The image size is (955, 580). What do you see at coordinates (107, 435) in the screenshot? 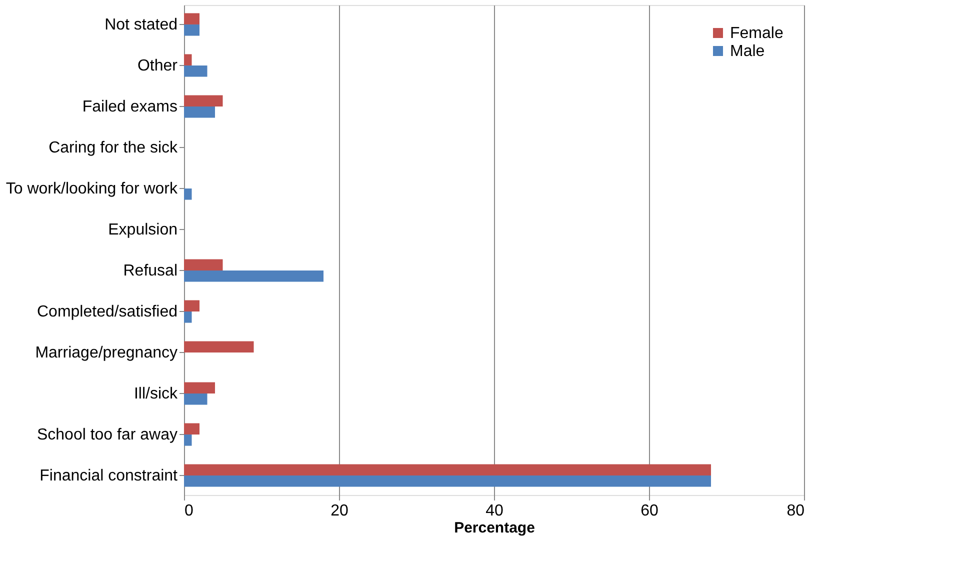
I see `y-tick-label: School too far away` at bounding box center [107, 435].